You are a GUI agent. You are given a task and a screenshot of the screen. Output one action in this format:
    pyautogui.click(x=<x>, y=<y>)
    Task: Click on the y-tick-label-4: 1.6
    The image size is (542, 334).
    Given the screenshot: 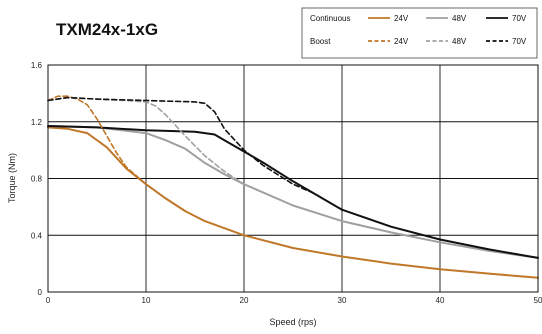 What is the action you would take?
    pyautogui.click(x=37, y=65)
    